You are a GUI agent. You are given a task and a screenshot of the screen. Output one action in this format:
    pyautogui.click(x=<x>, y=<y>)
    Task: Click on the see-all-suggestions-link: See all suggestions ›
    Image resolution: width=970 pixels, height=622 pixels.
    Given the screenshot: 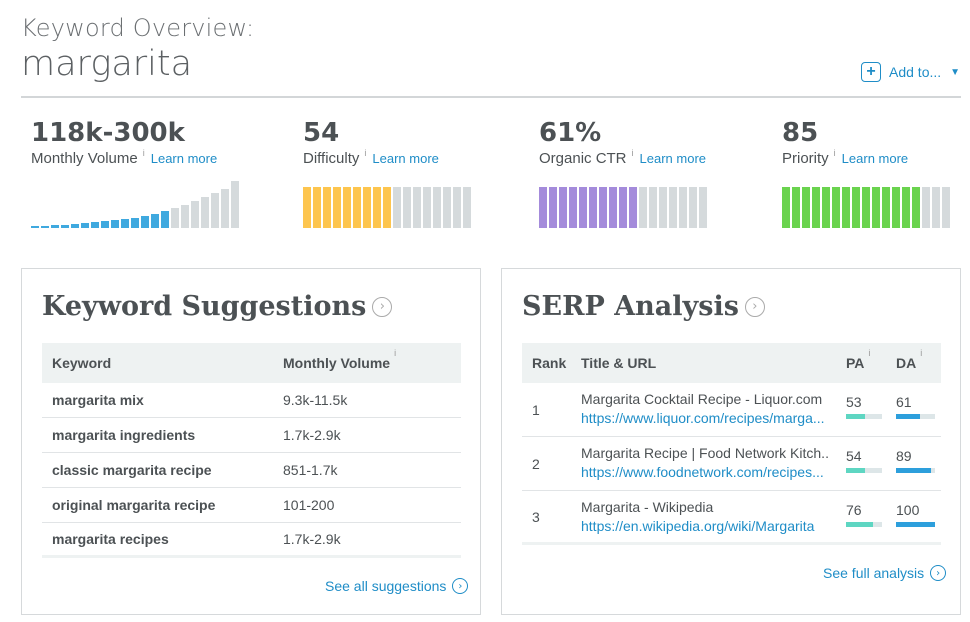 What is the action you would take?
    pyautogui.click(x=397, y=586)
    